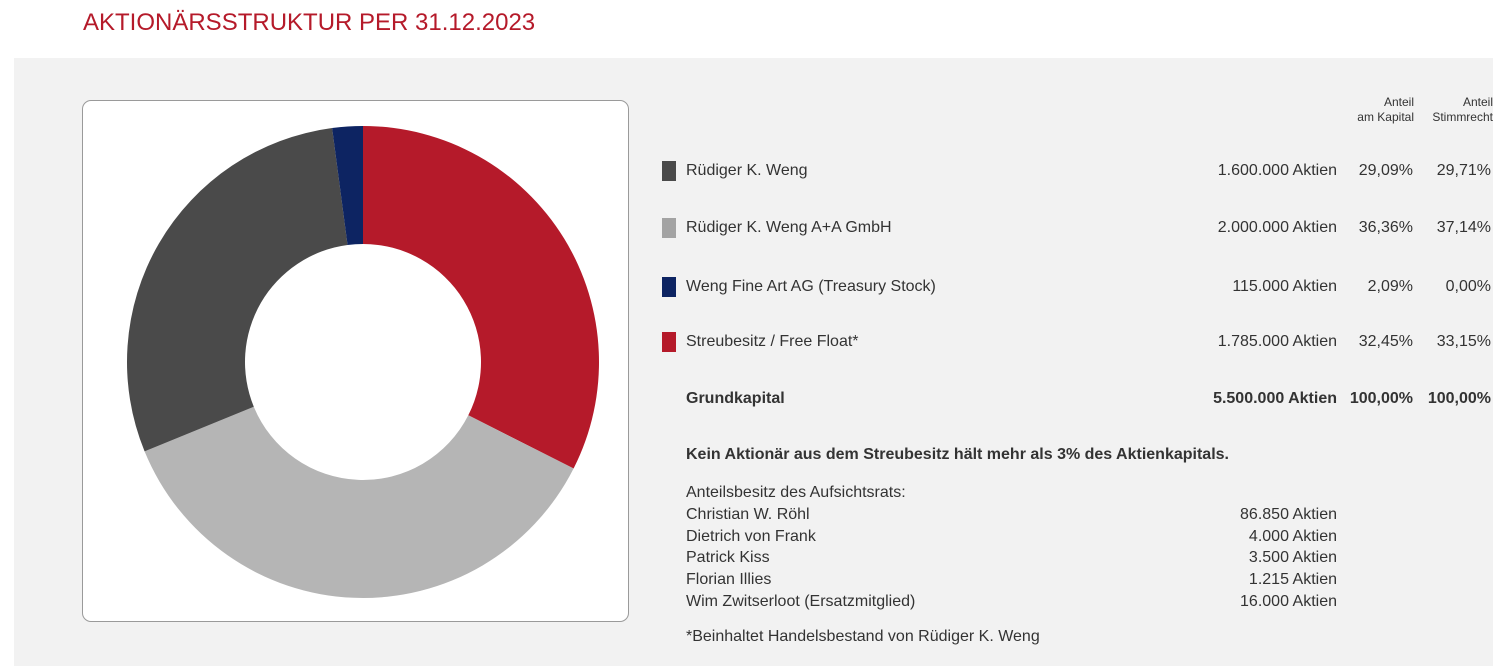  Describe the element at coordinates (1459, 398) in the screenshot. I see `total-stimm: 100,00%` at that location.